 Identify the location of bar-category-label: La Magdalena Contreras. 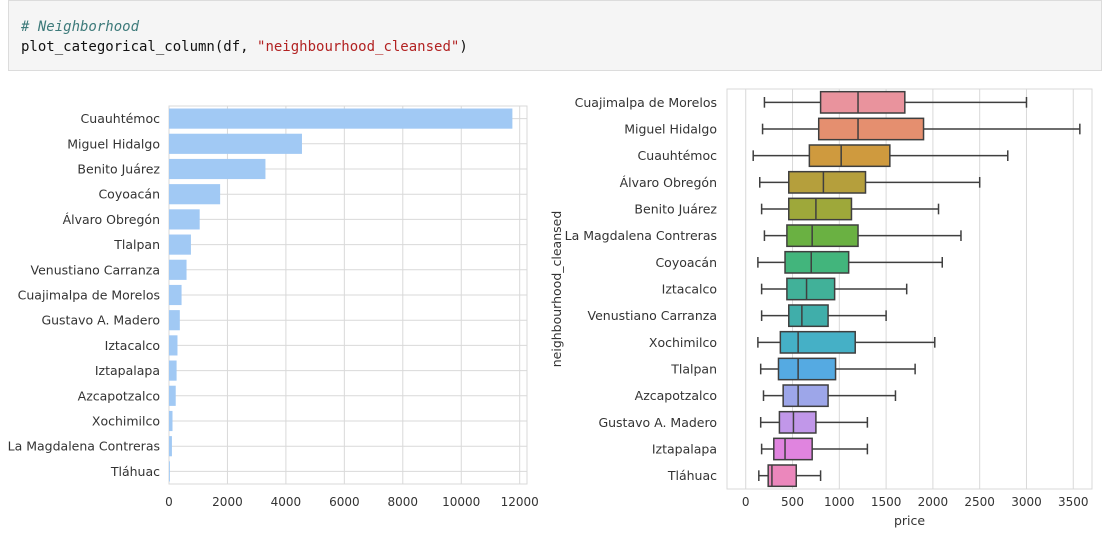
(84, 446).